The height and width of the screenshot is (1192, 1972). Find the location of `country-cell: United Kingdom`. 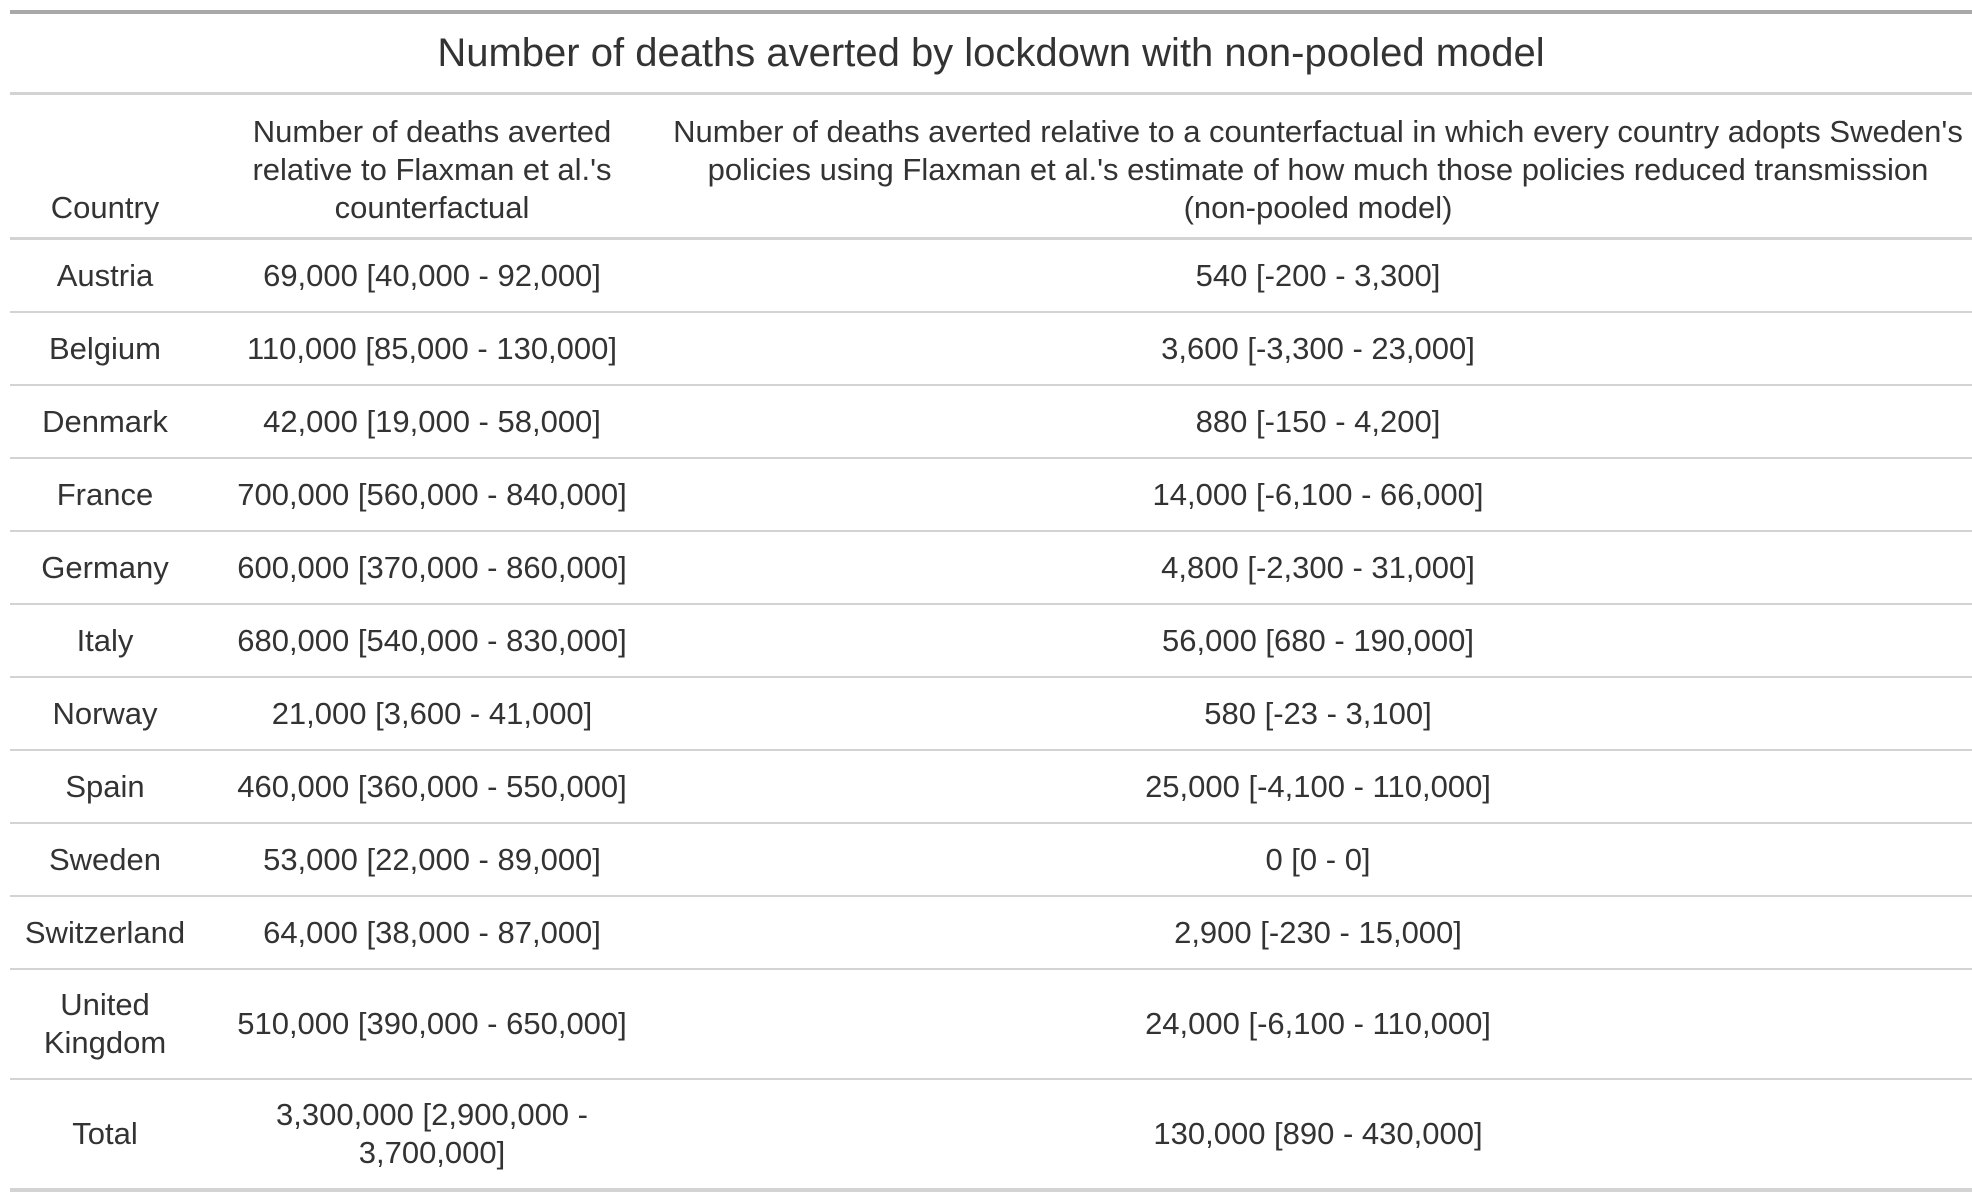

country-cell: United Kingdom is located at coordinates (105, 1024).